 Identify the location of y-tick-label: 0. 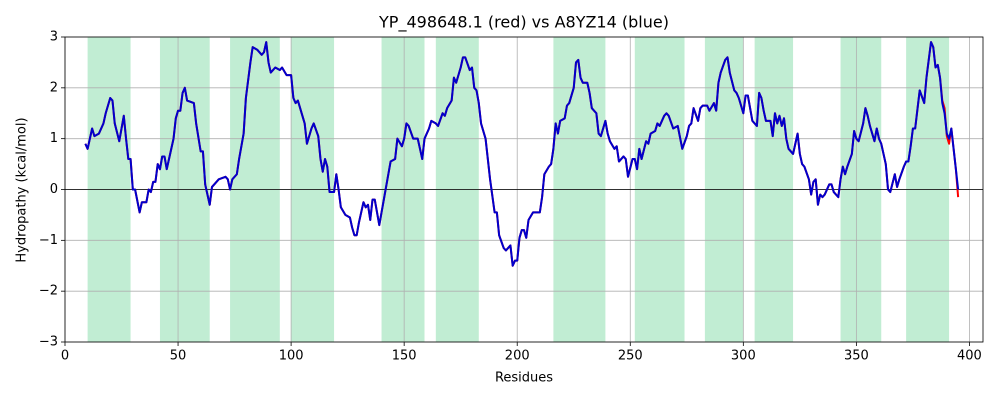
(54, 189).